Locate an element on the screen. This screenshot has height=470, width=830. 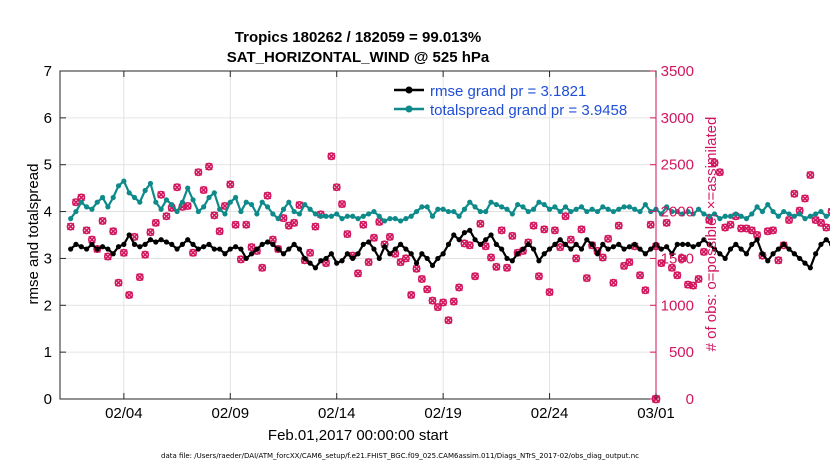
y-tick-label: 6 is located at coordinates (48, 118).